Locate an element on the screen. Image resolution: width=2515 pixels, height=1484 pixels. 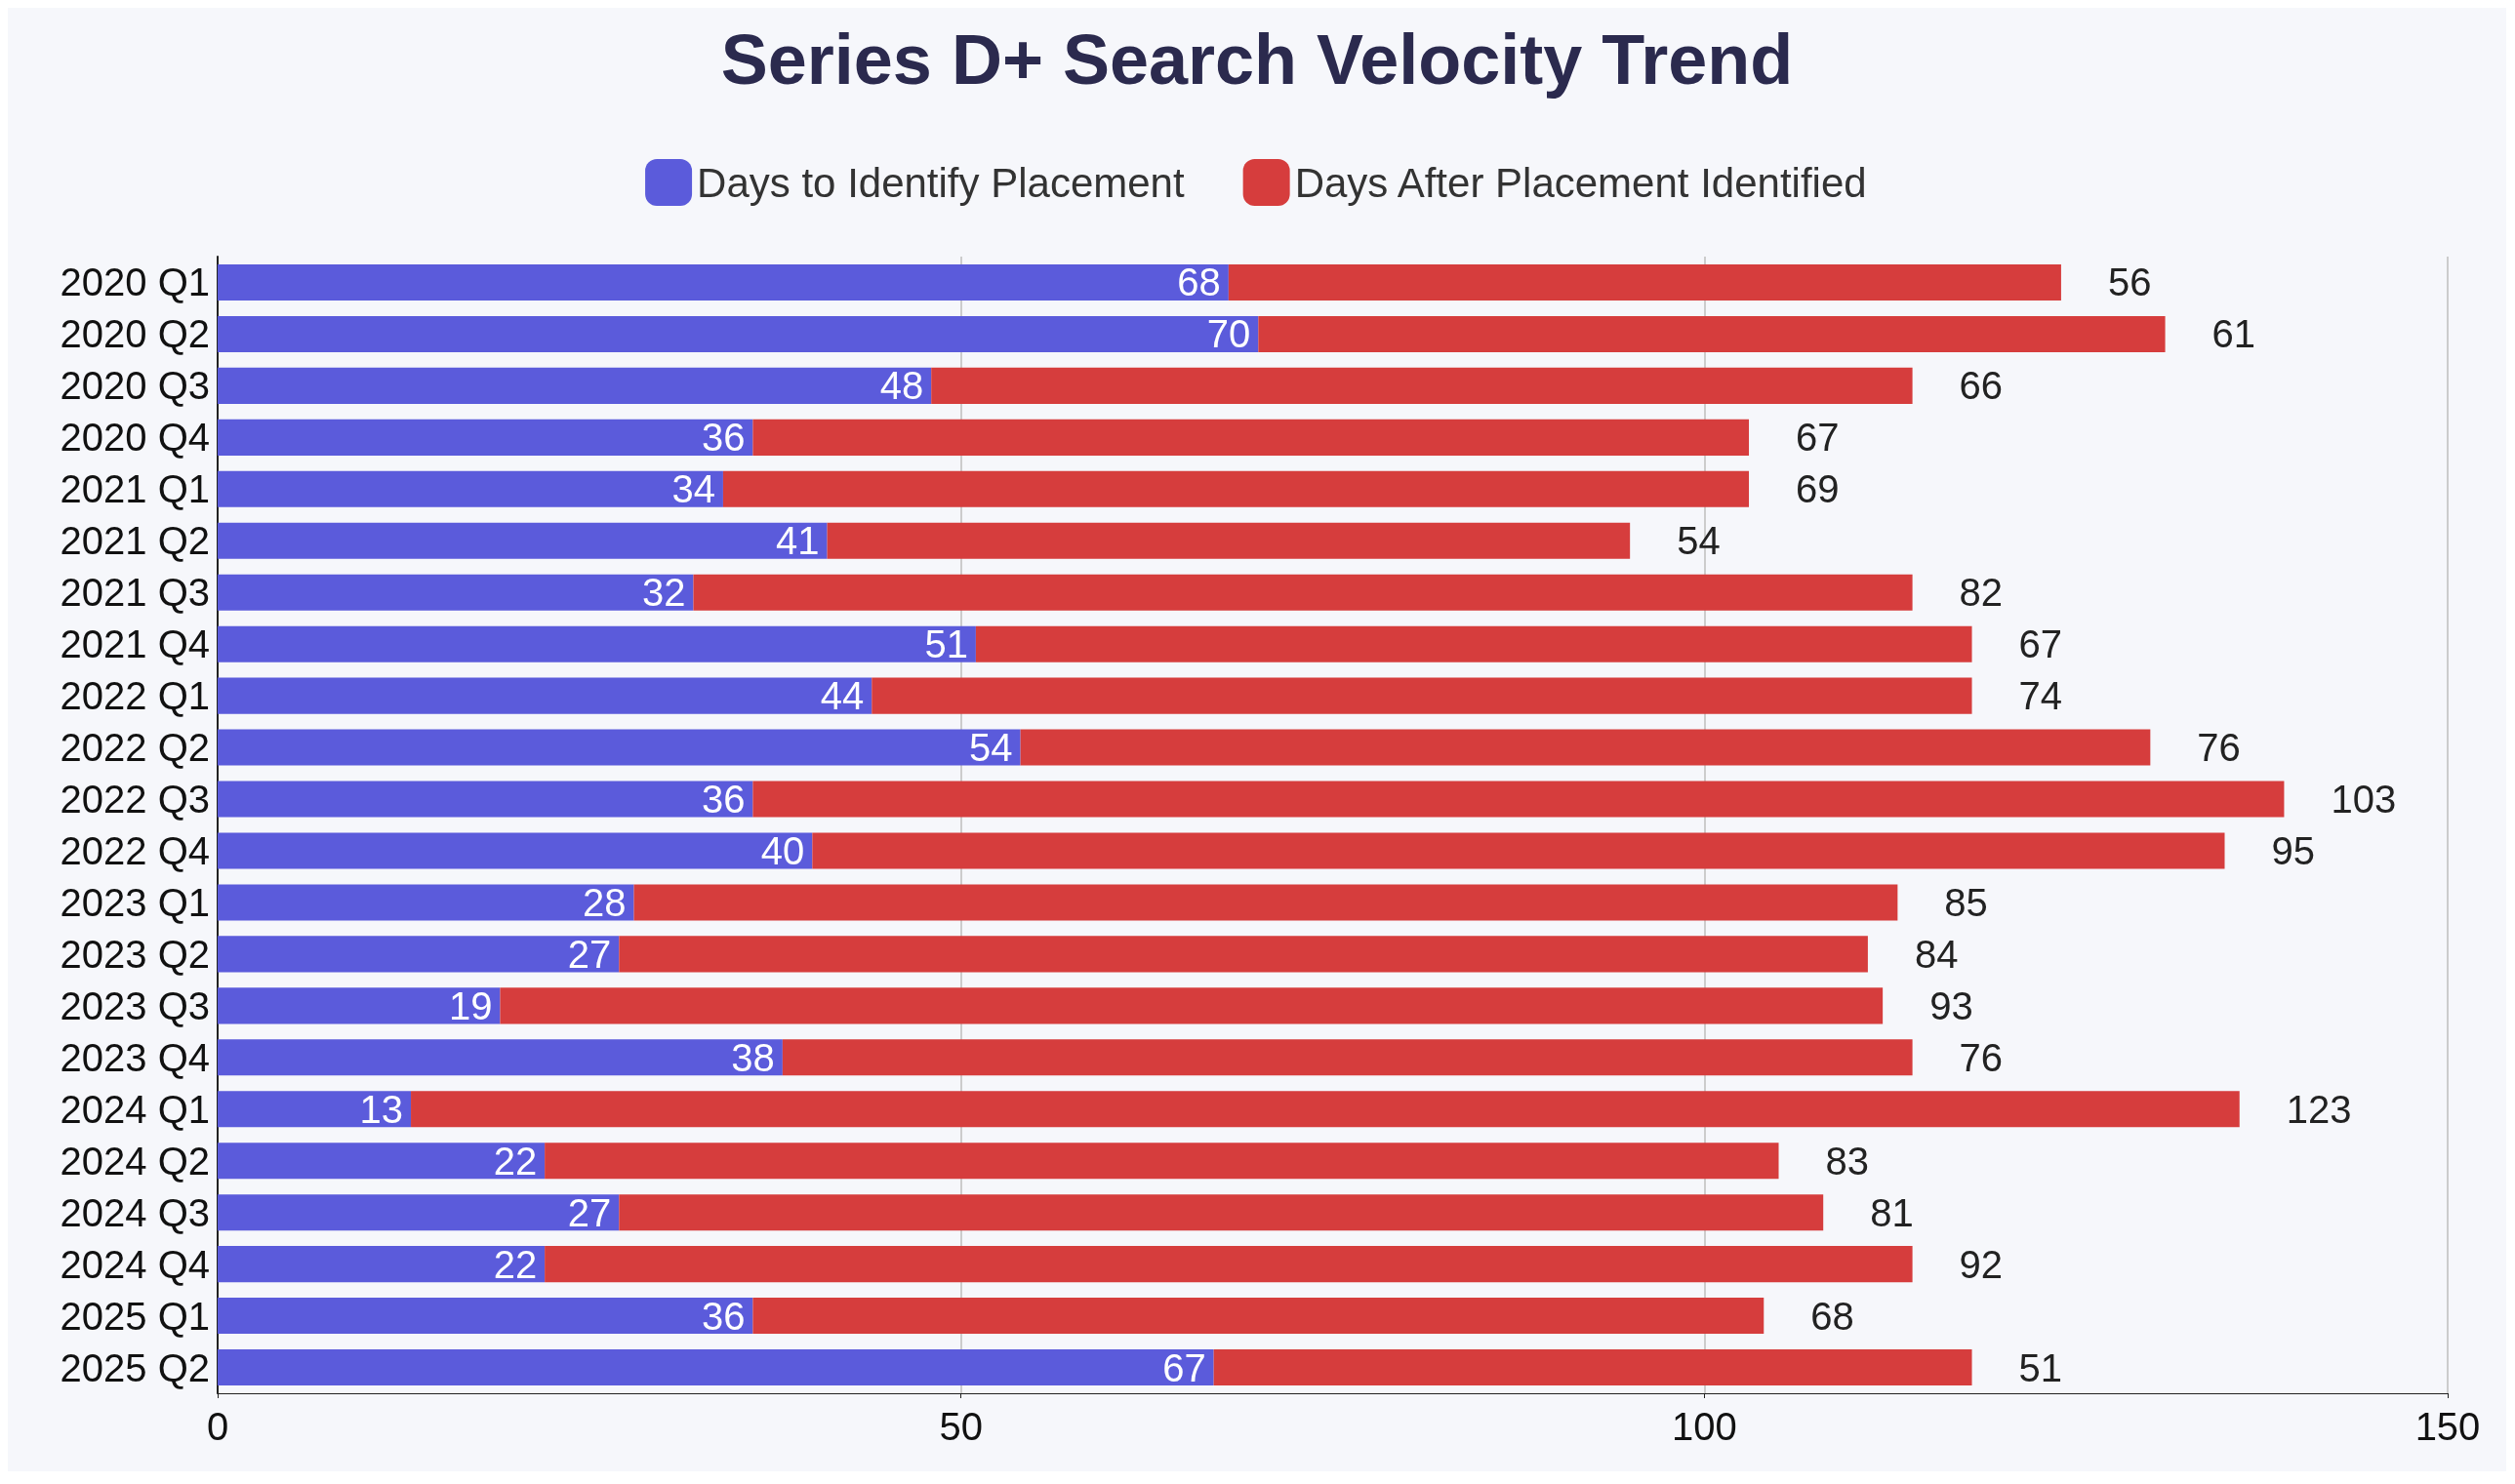
y-tick-label: 2025 Q1 is located at coordinates (135, 1316).